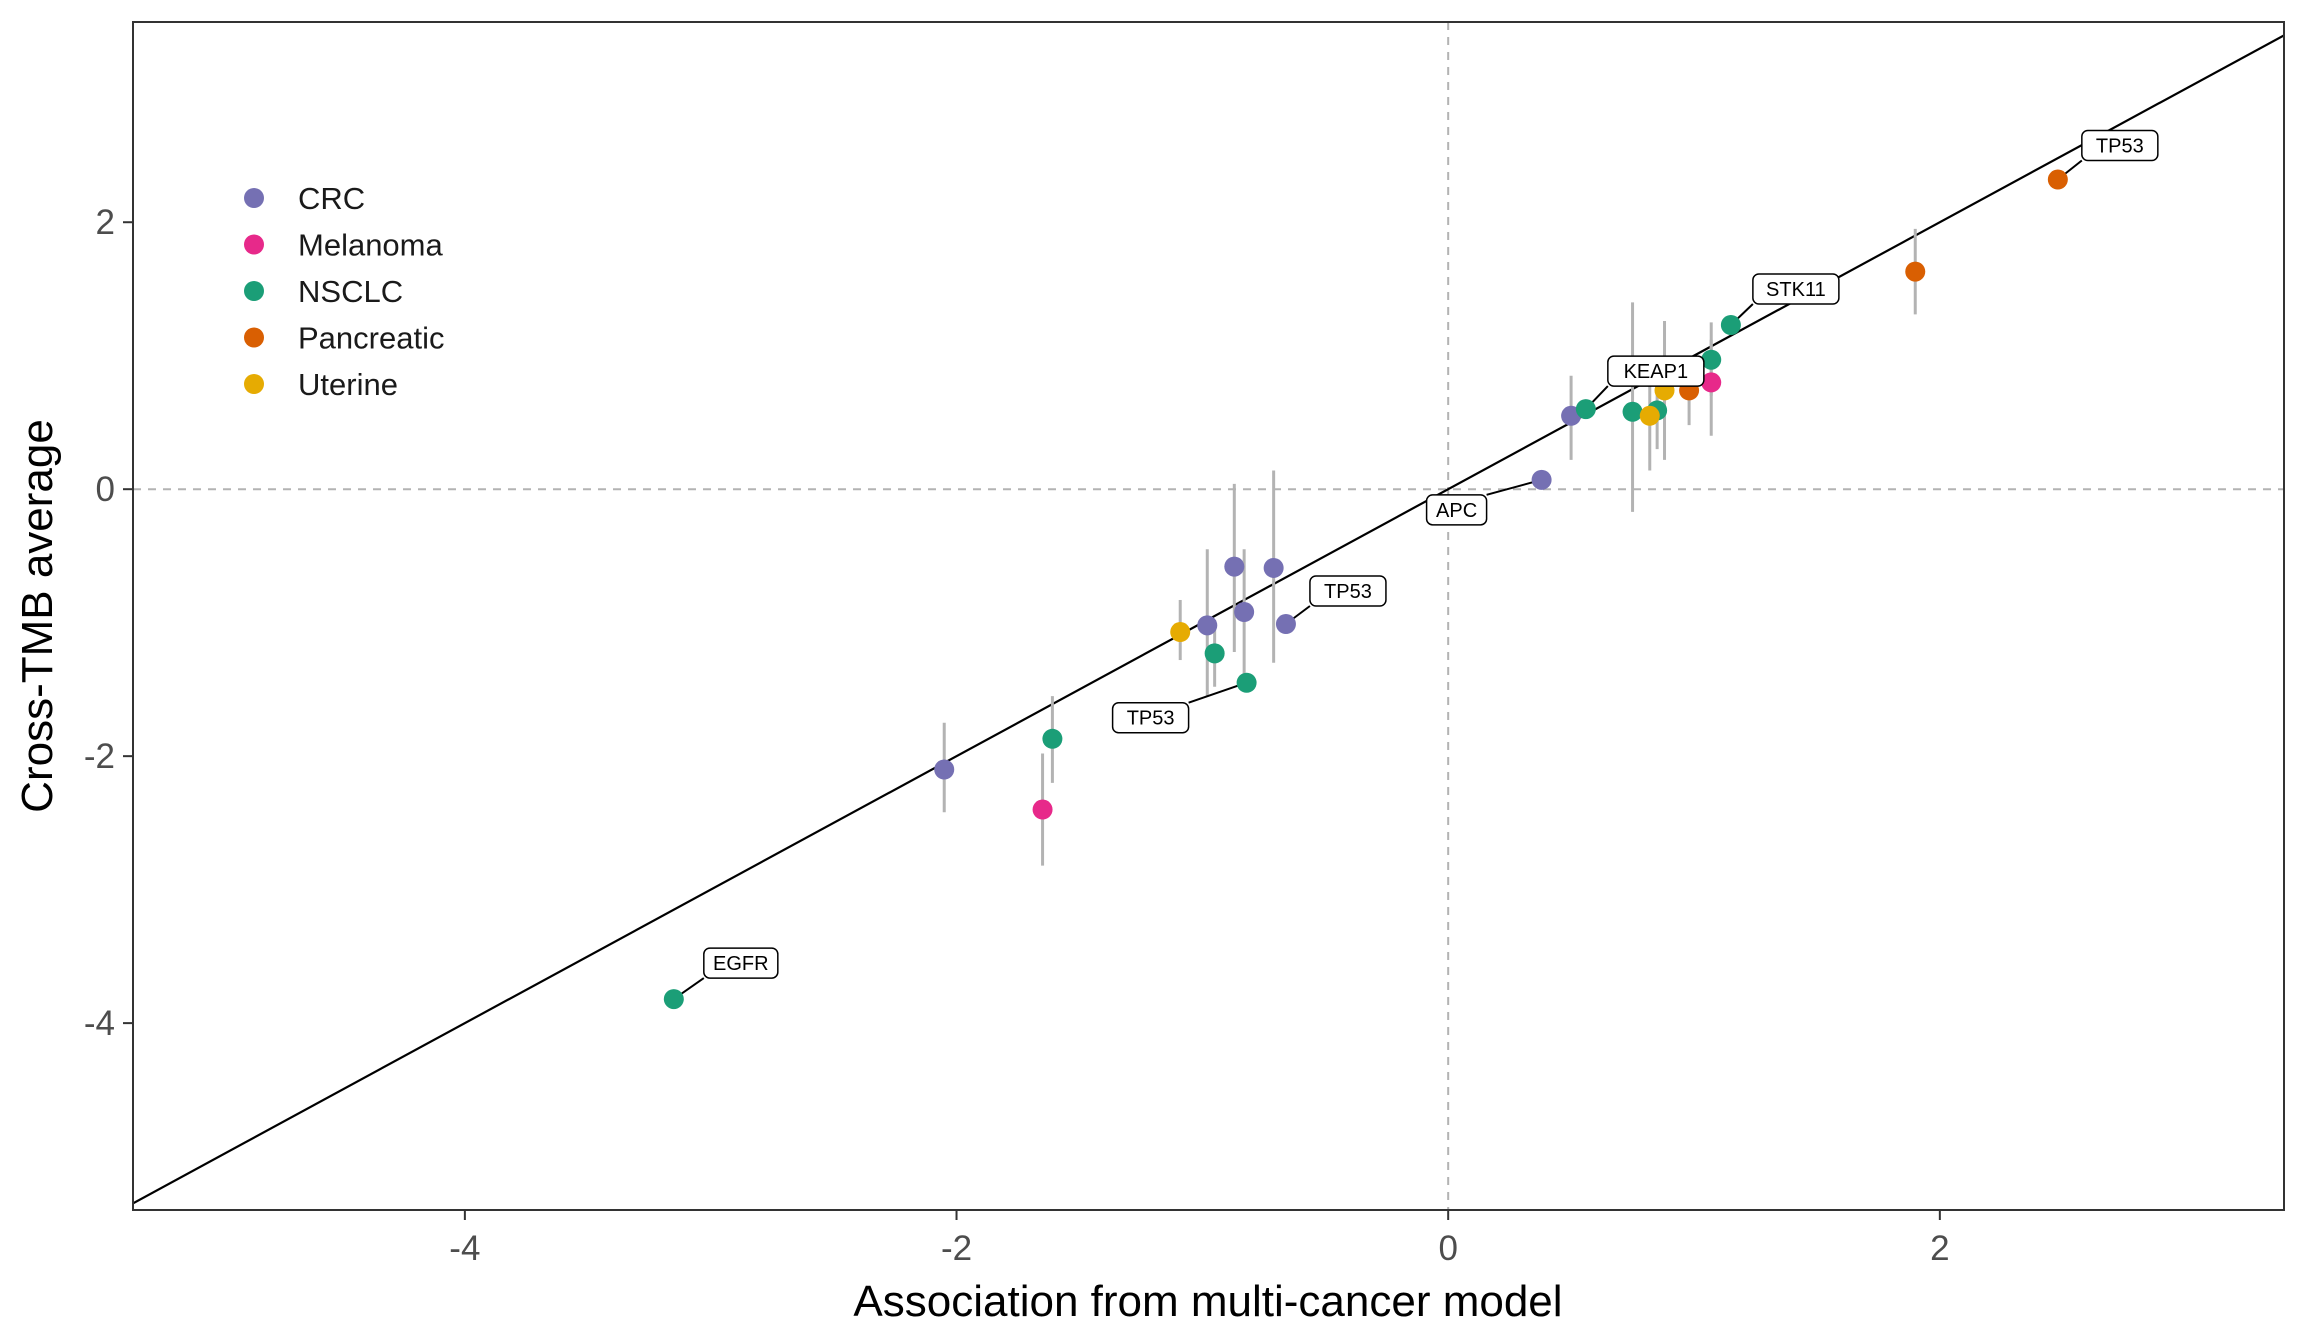 The image size is (2304, 1344). What do you see at coordinates (956, 1248) in the screenshot?
I see `x-tick-label: -2` at bounding box center [956, 1248].